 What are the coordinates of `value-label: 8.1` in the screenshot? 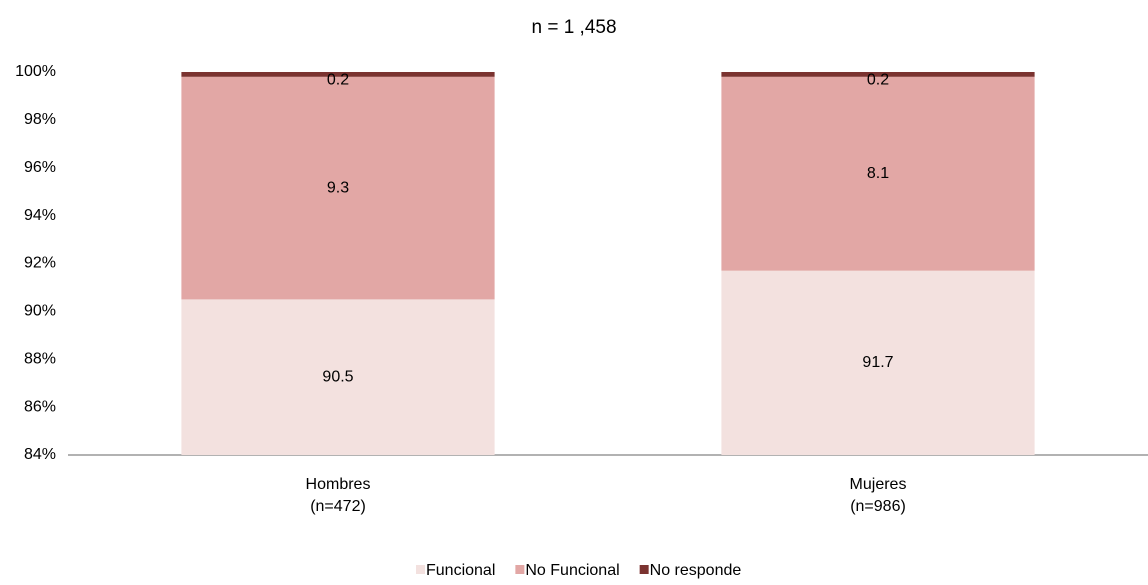 It's located at (878, 173).